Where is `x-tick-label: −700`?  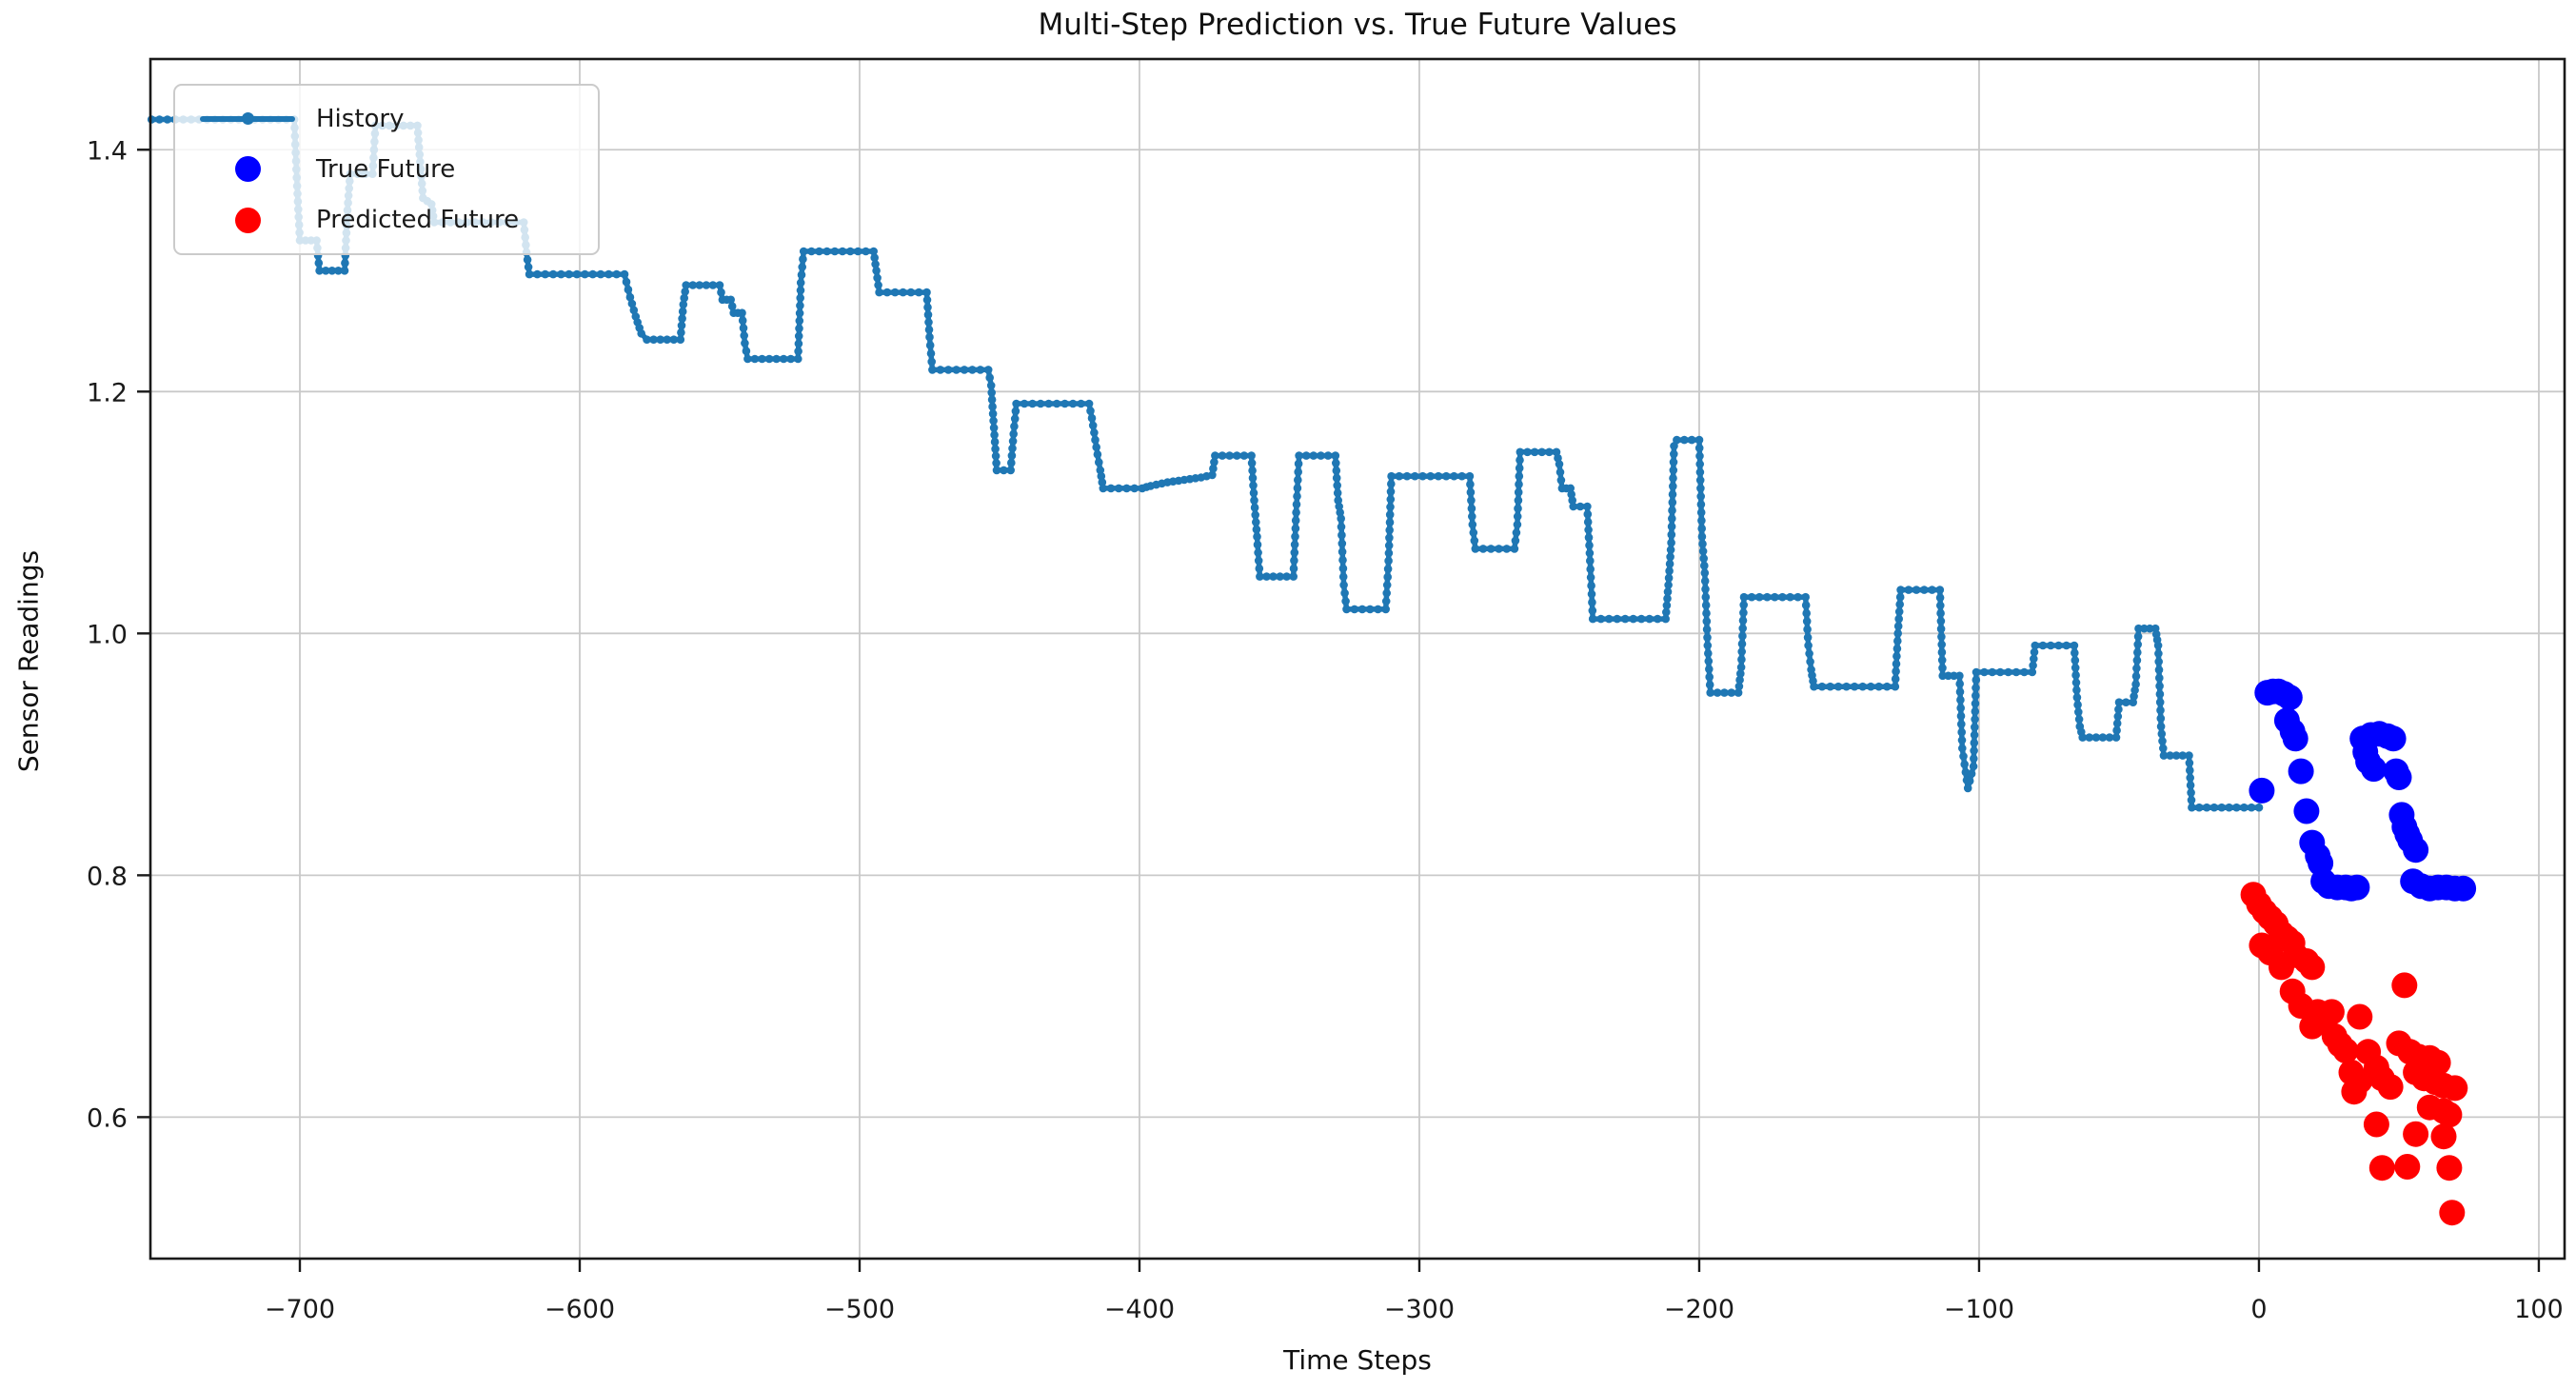
x-tick-label: −700 is located at coordinates (300, 1309).